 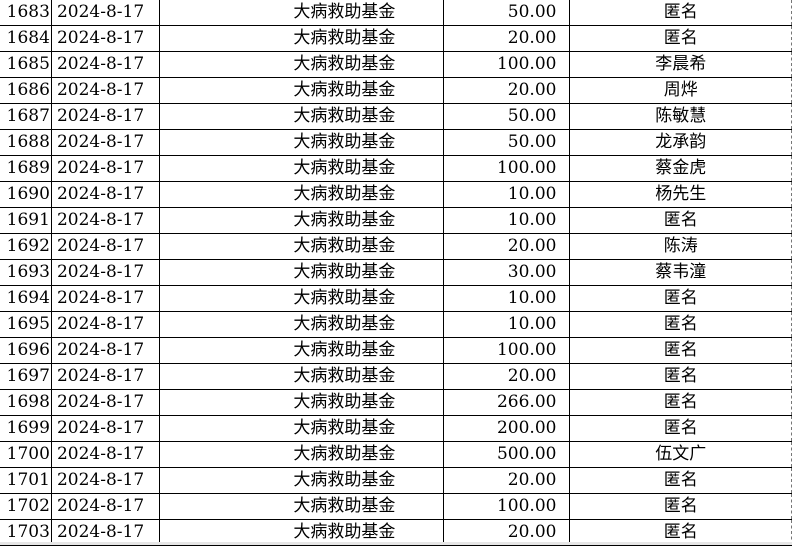 What do you see at coordinates (26, 272) in the screenshot?
I see `cell-number: 1693` at bounding box center [26, 272].